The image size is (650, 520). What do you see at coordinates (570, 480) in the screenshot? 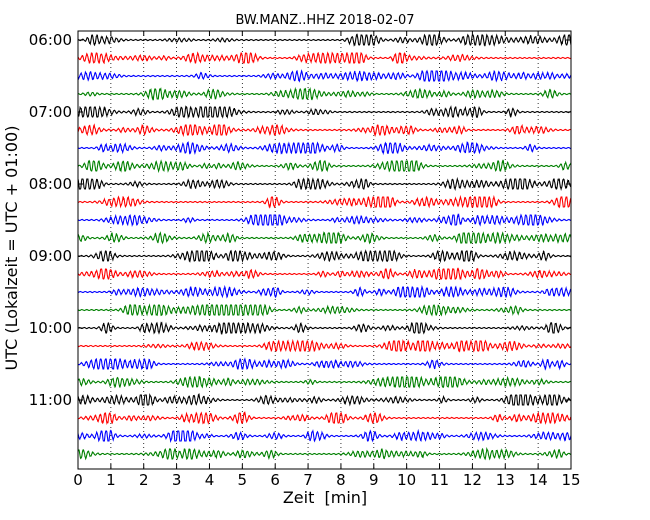
I see `x-tick-label: 15` at bounding box center [570, 480].